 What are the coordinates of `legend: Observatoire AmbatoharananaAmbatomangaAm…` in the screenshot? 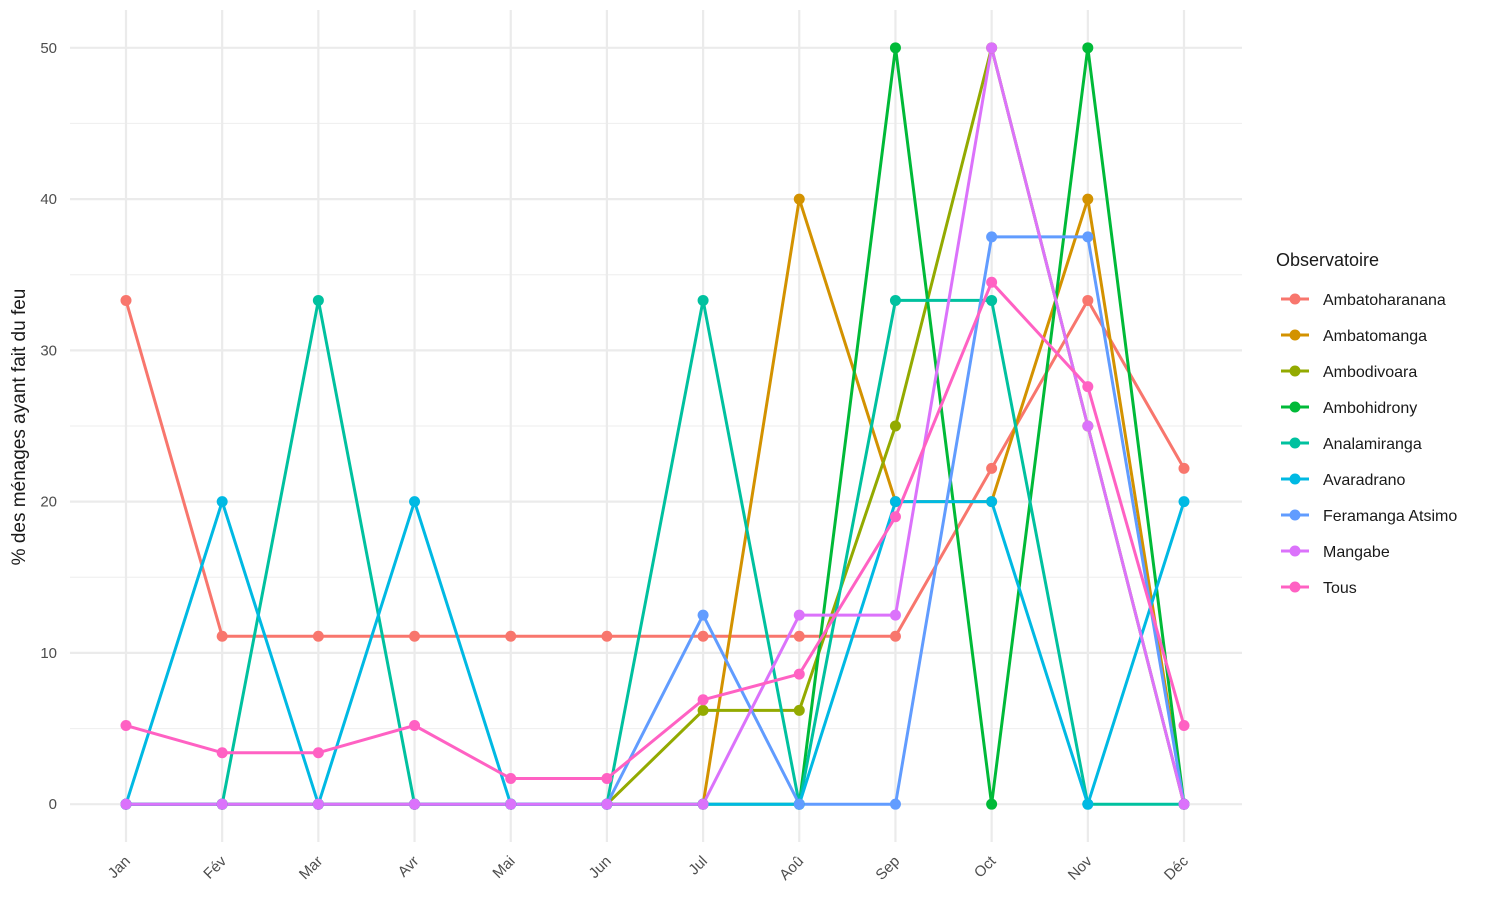 It's located at (1366, 423).